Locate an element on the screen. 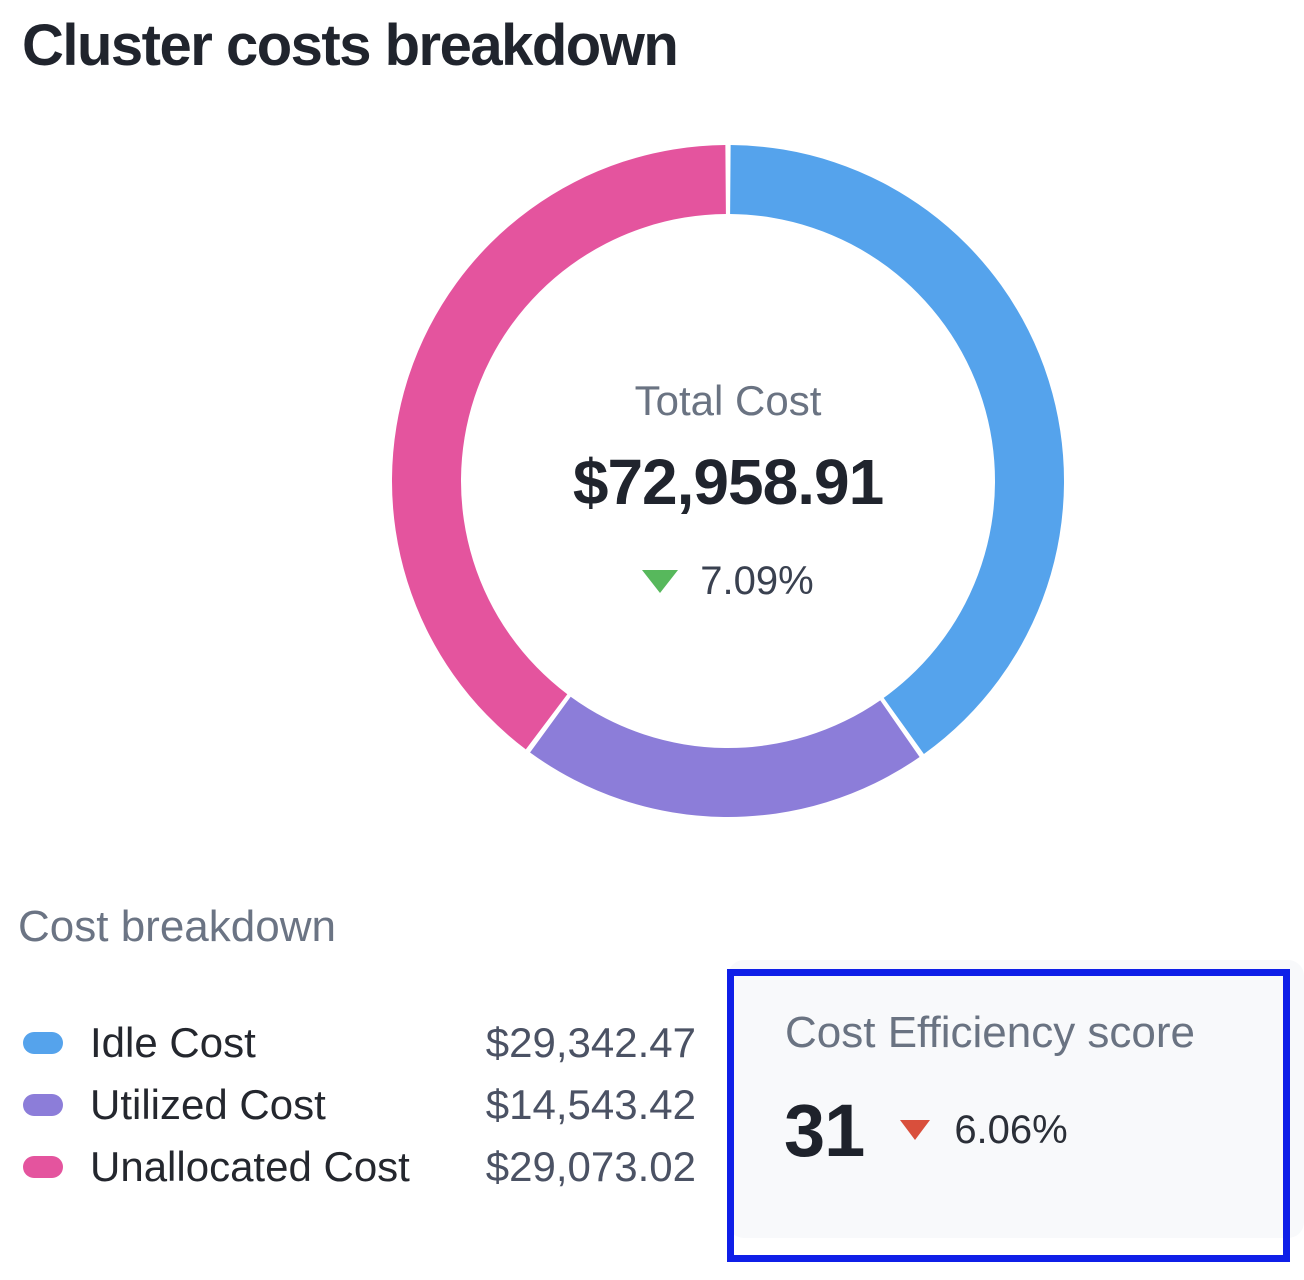 This screenshot has height=1280, width=1304. cost-efficiency-score-row: 31 6.06% is located at coordinates (926, 1130).